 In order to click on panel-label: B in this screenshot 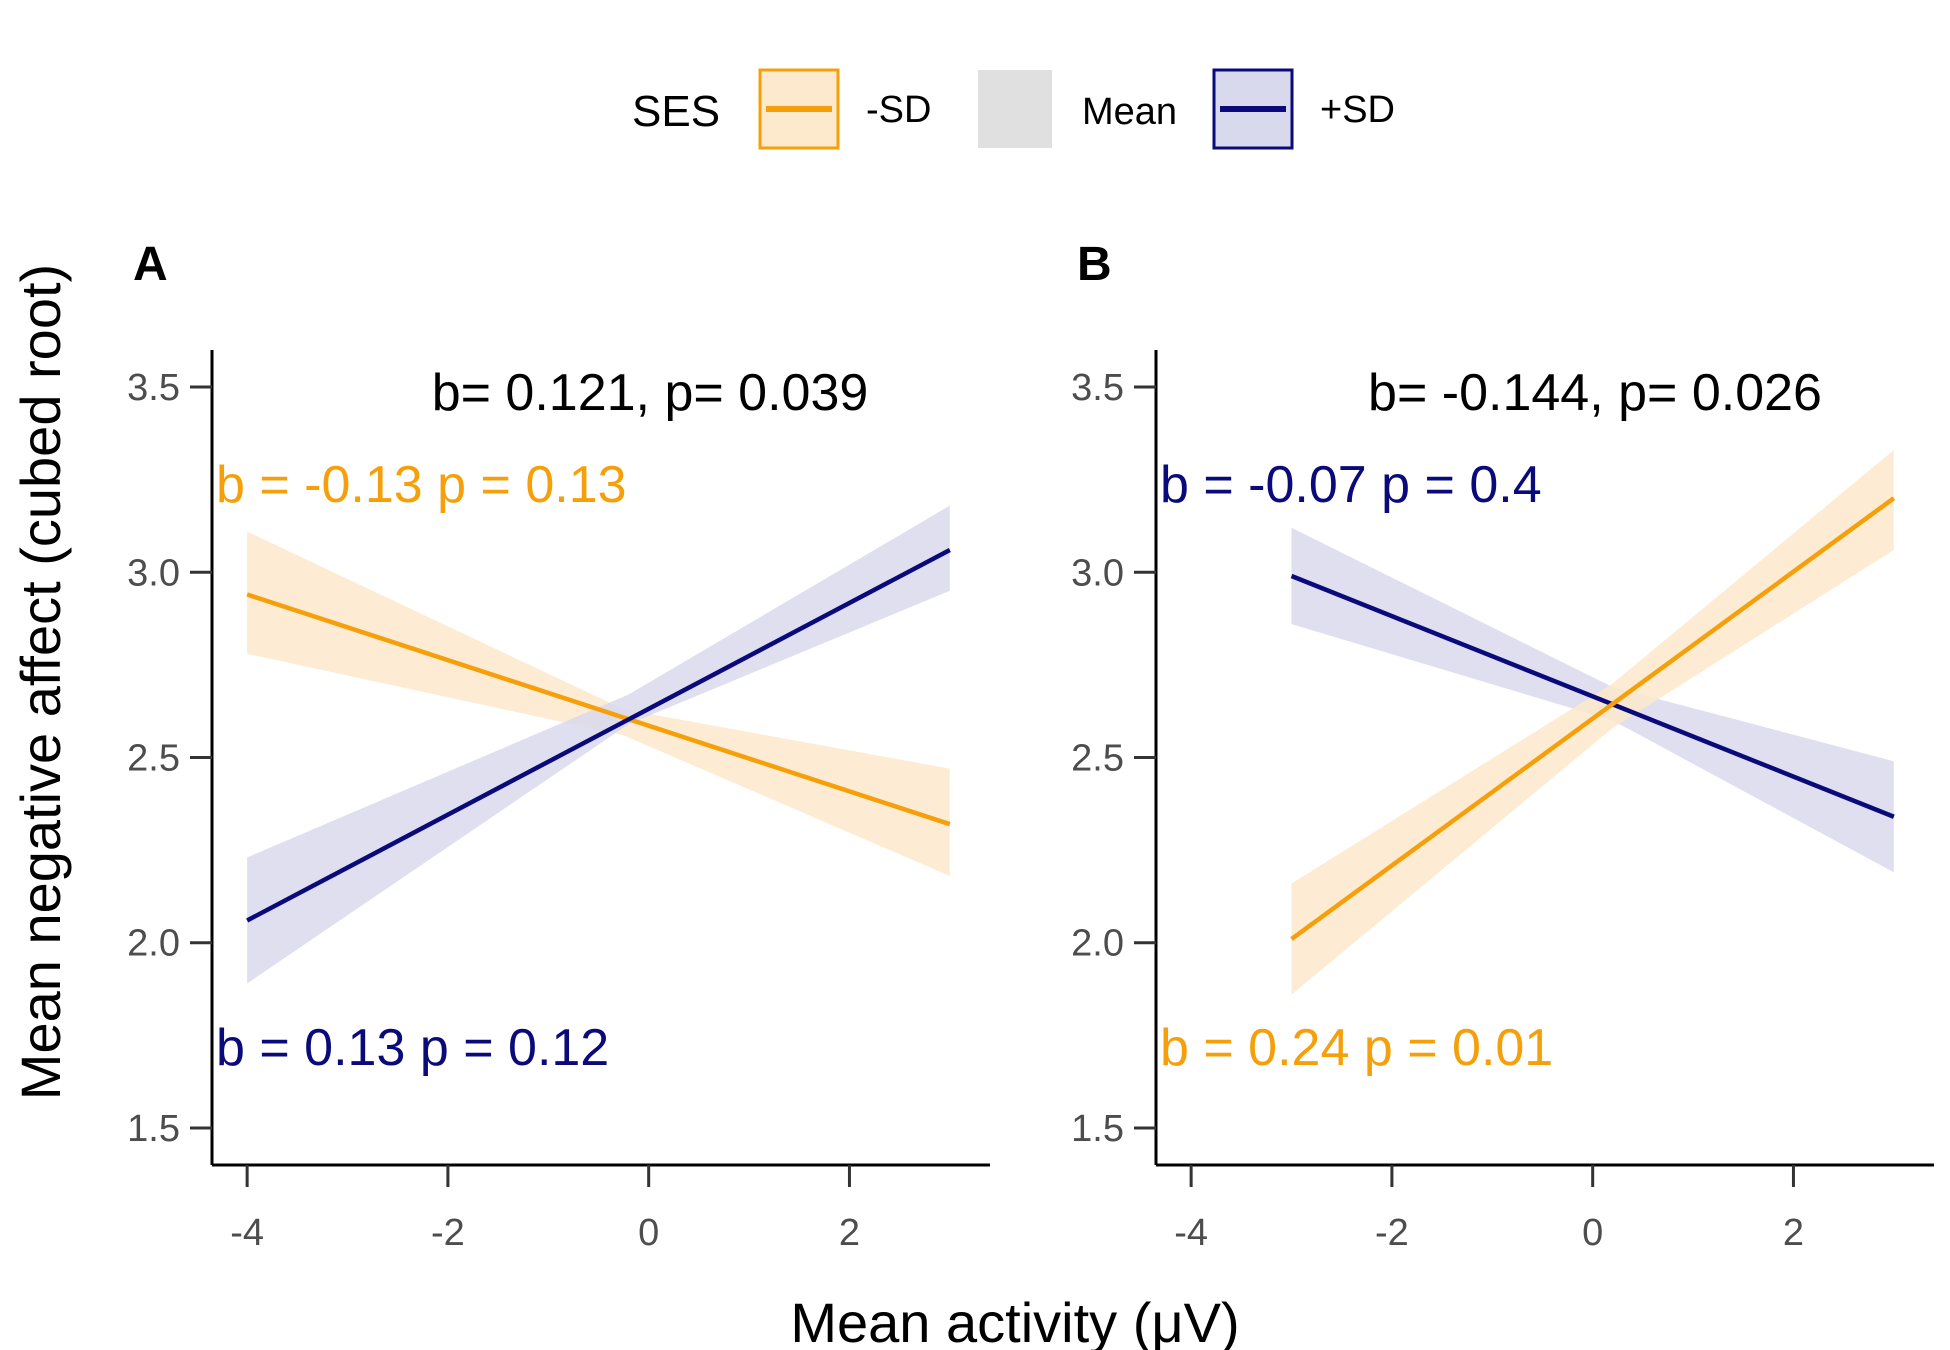, I will do `click(1094, 264)`.